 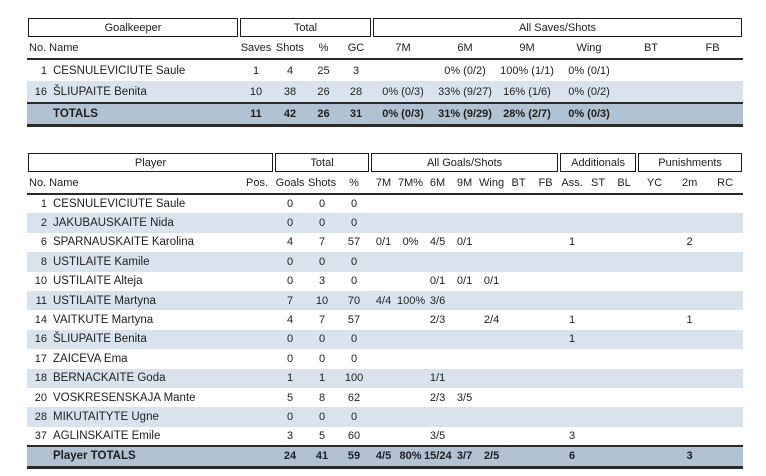 I want to click on cell-9m: 3/5, so click(x=464, y=397).